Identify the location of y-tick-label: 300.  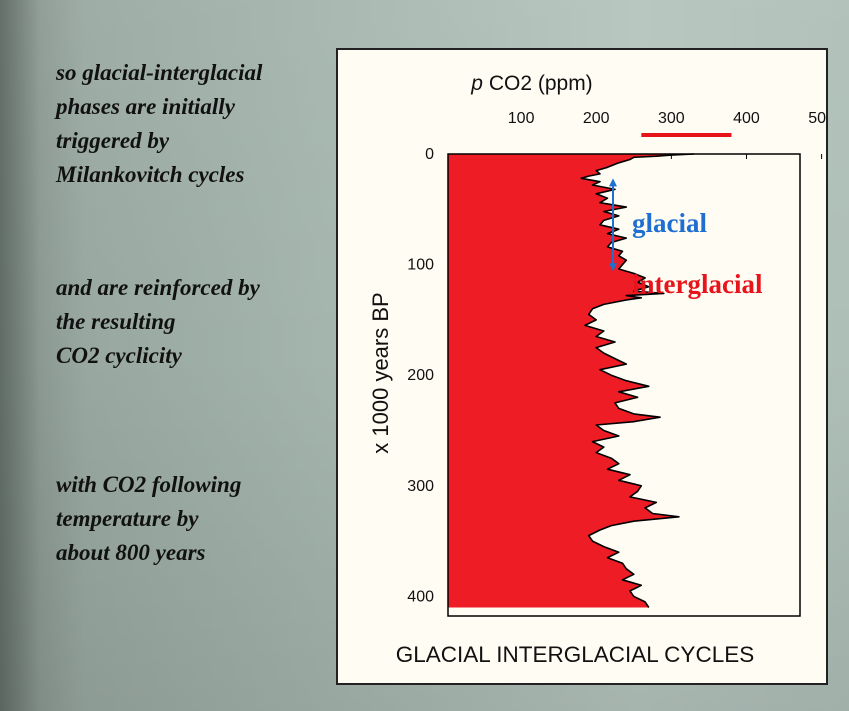
(420, 486).